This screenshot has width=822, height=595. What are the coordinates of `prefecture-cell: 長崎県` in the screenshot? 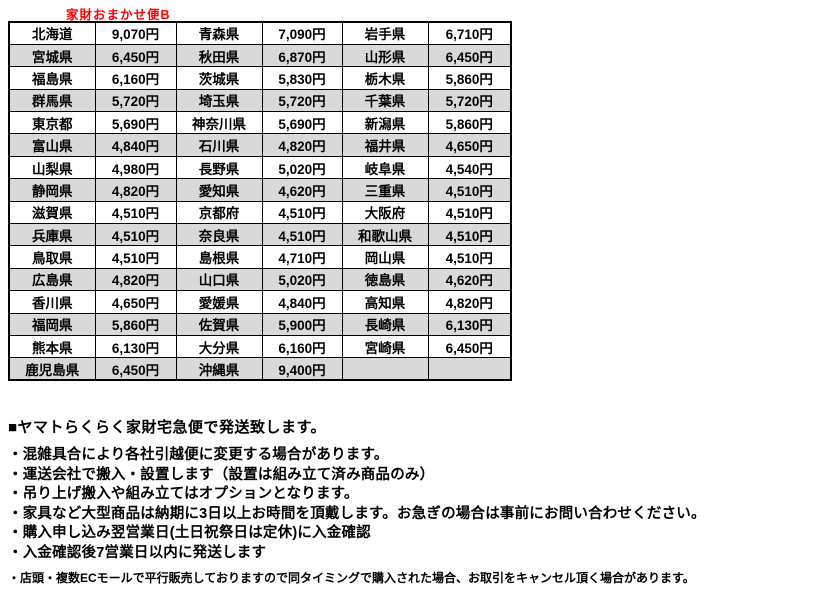 It's located at (385, 324).